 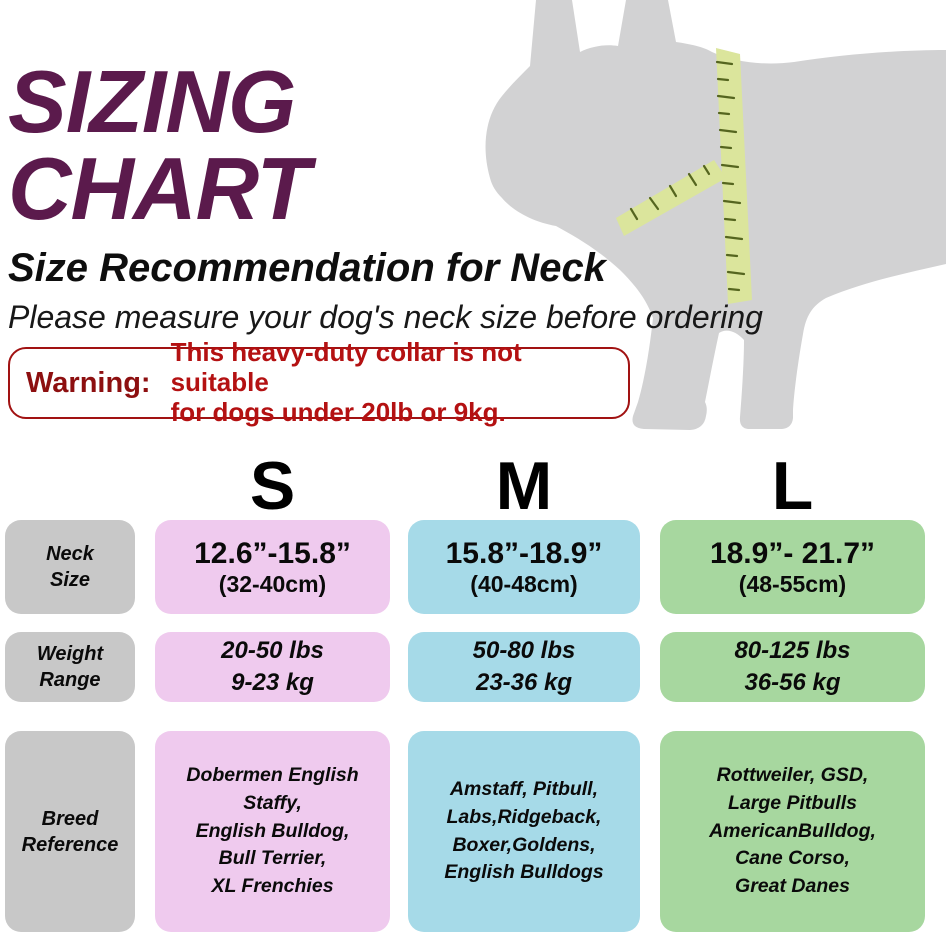 I want to click on tape-ticks, so click(x=687, y=176).